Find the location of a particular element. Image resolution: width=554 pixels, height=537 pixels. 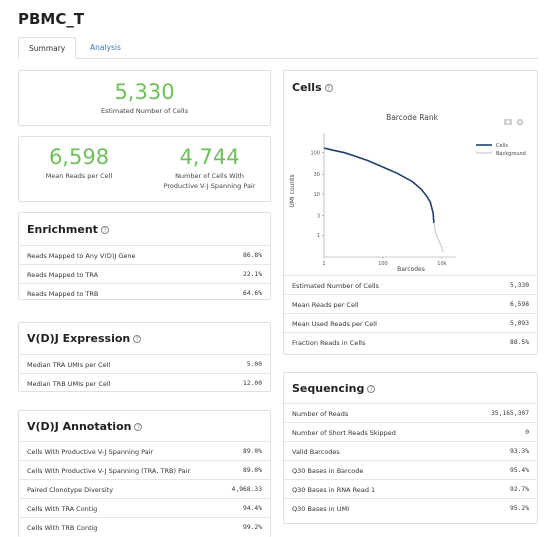

cells-title: Cells? is located at coordinates (312, 87).